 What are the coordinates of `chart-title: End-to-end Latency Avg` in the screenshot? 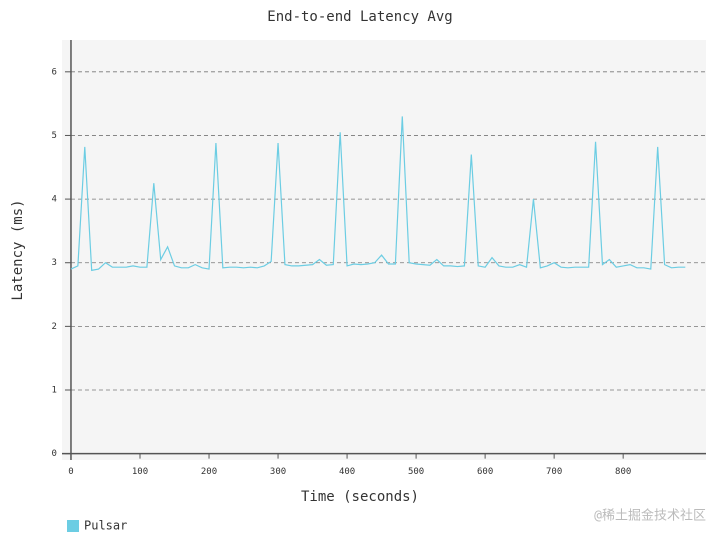 It's located at (359, 17).